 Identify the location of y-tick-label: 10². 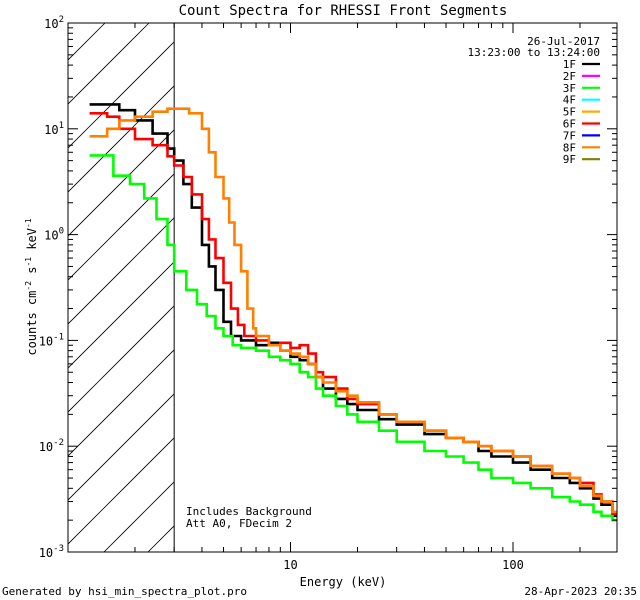
(54, 23).